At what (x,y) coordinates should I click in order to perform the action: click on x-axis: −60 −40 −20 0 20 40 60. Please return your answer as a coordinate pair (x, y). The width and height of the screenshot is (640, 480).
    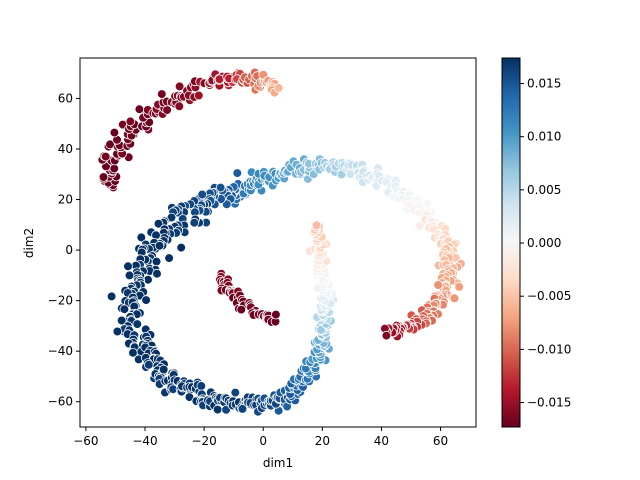
    Looking at the image, I should click on (260, 437).